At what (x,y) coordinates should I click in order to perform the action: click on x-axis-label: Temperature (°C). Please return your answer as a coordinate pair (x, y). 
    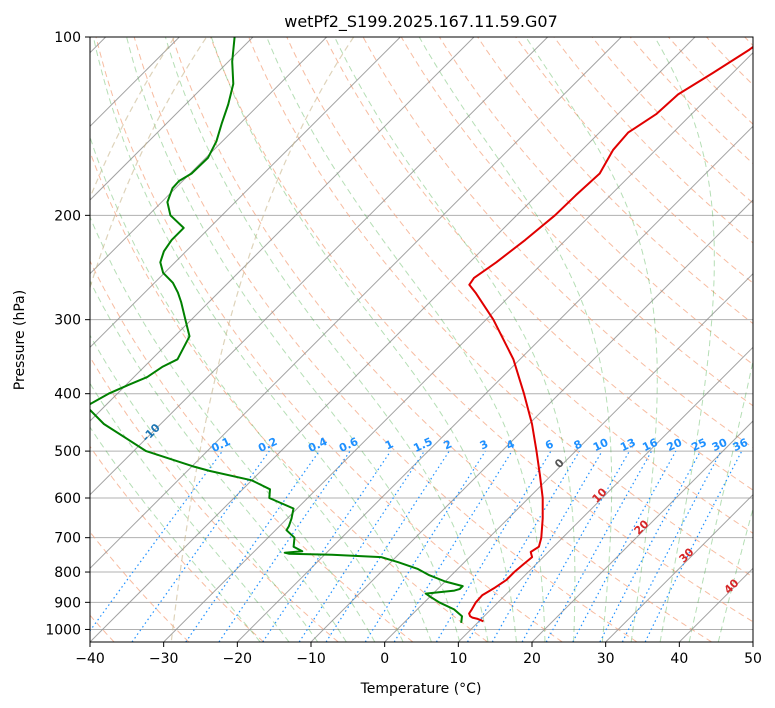
    Looking at the image, I should click on (421, 689).